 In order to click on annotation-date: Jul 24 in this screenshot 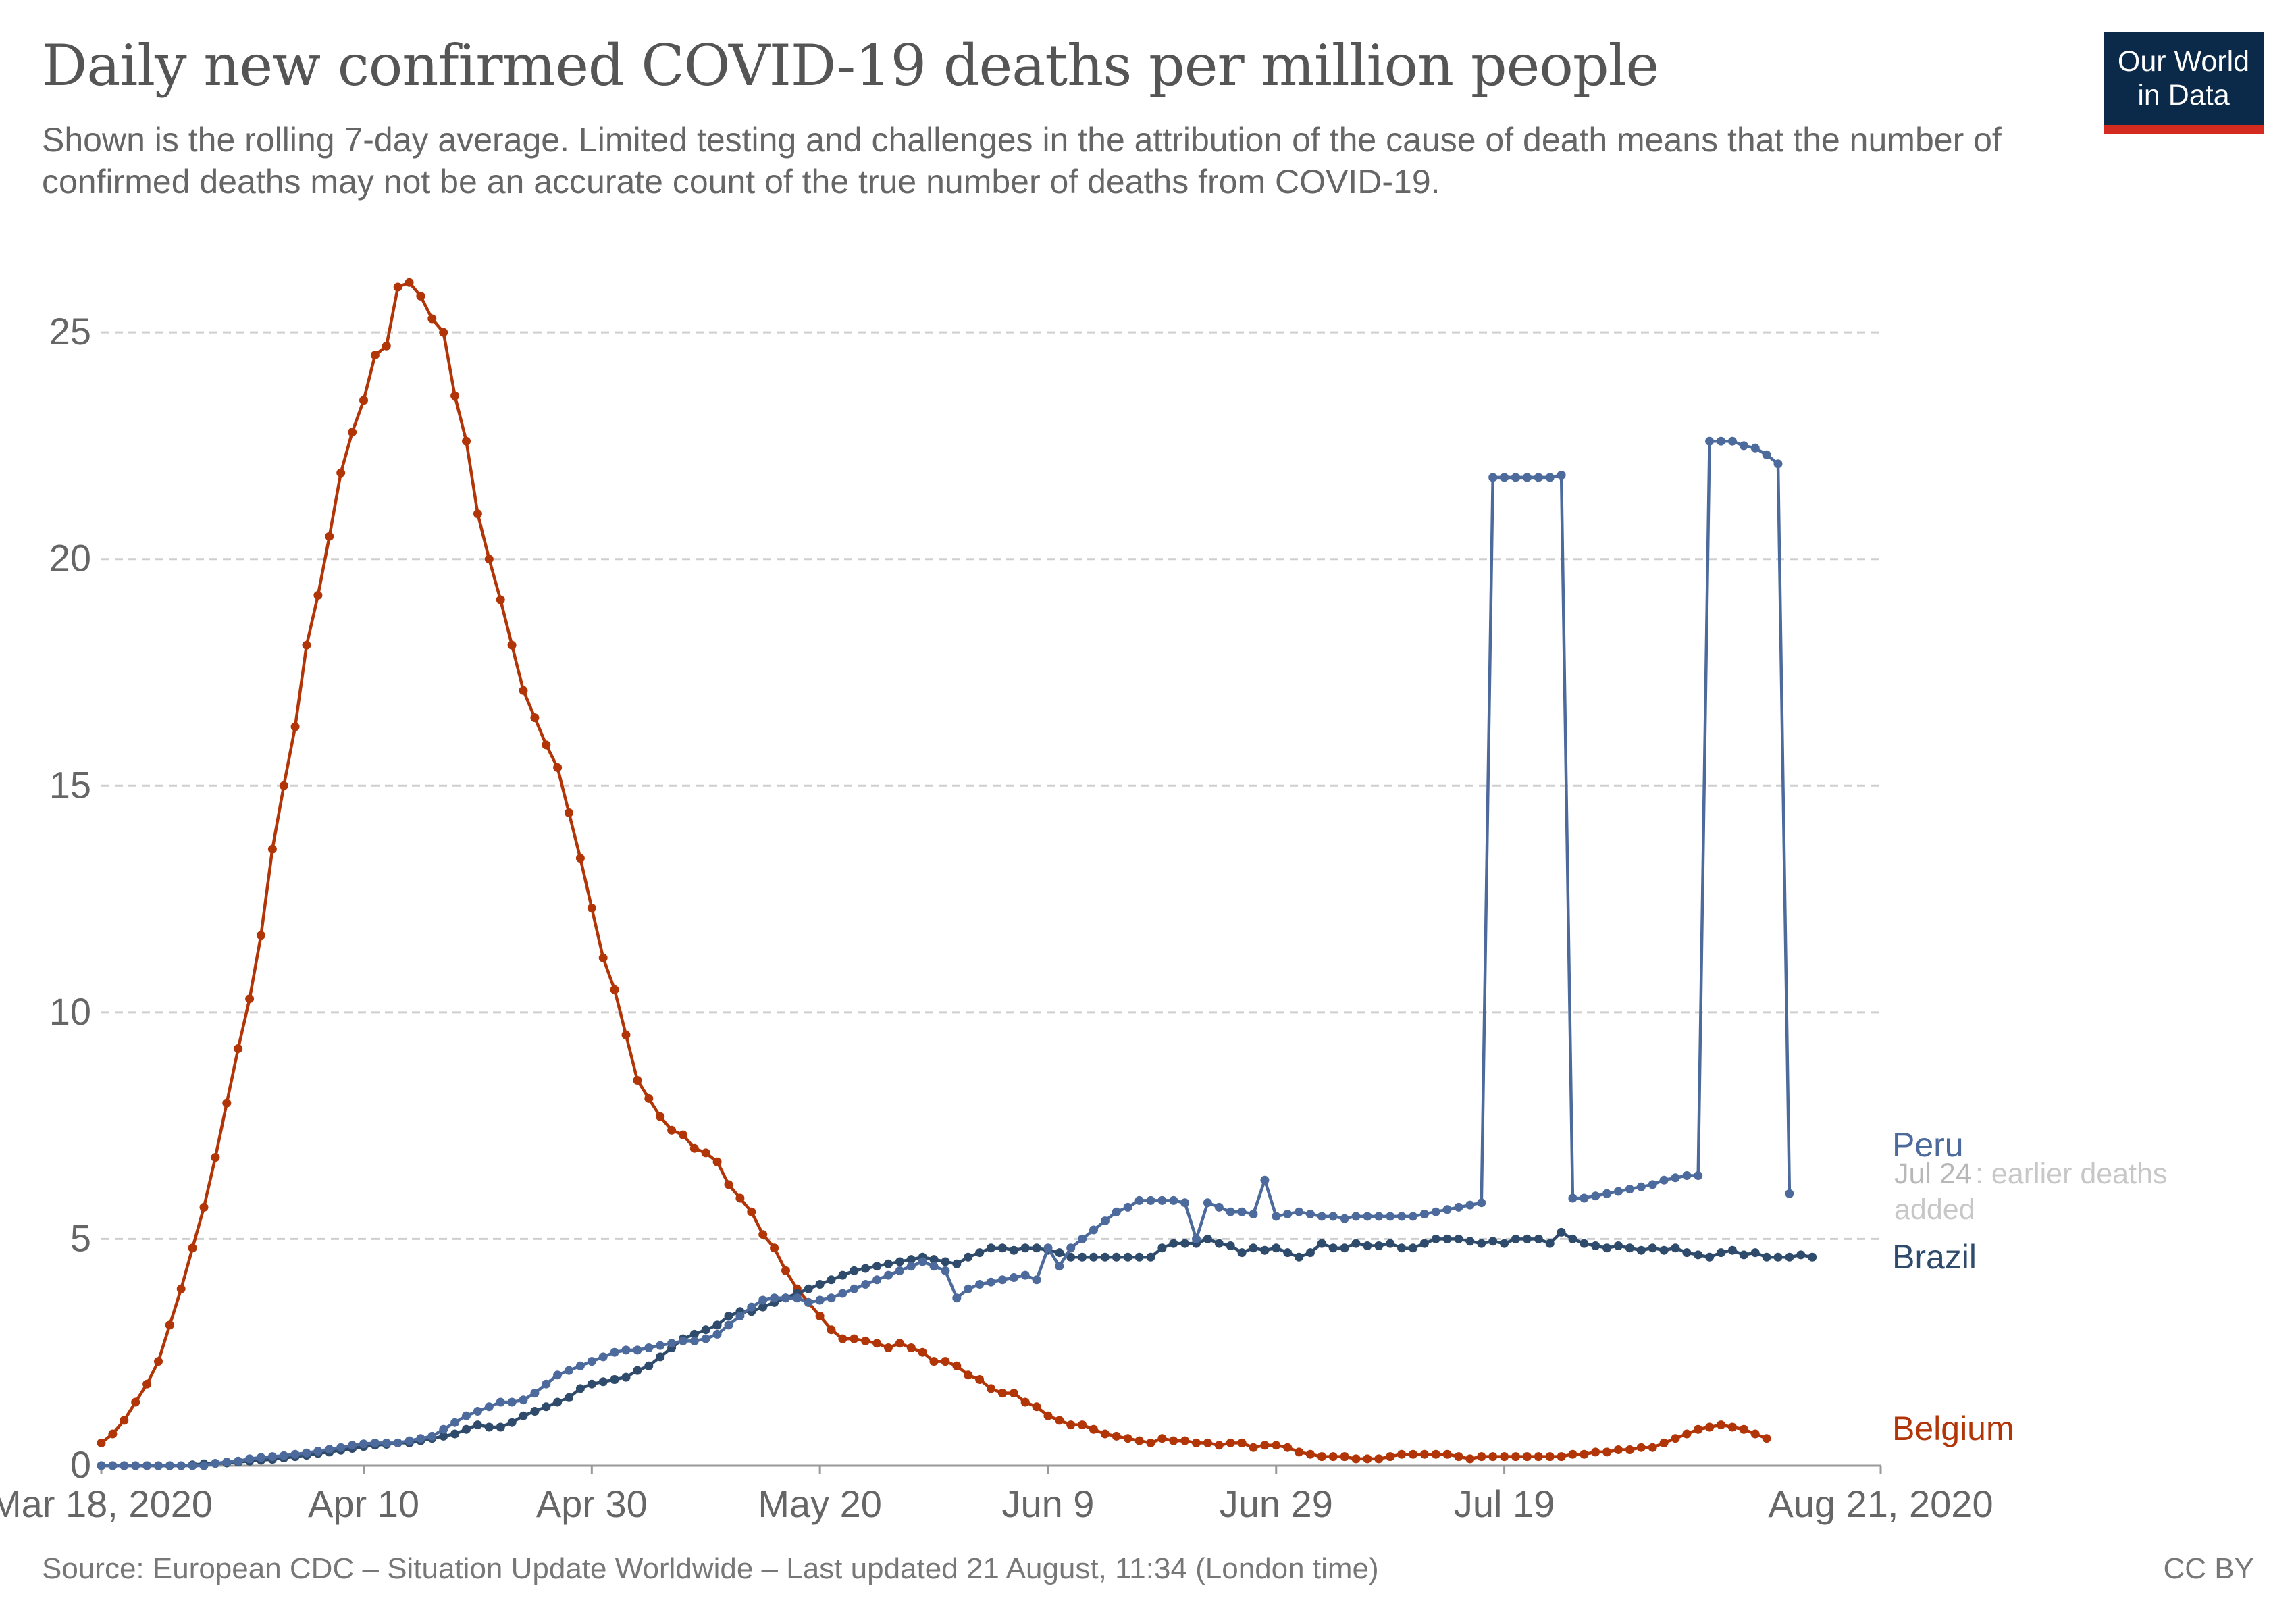, I will do `click(1933, 1174)`.